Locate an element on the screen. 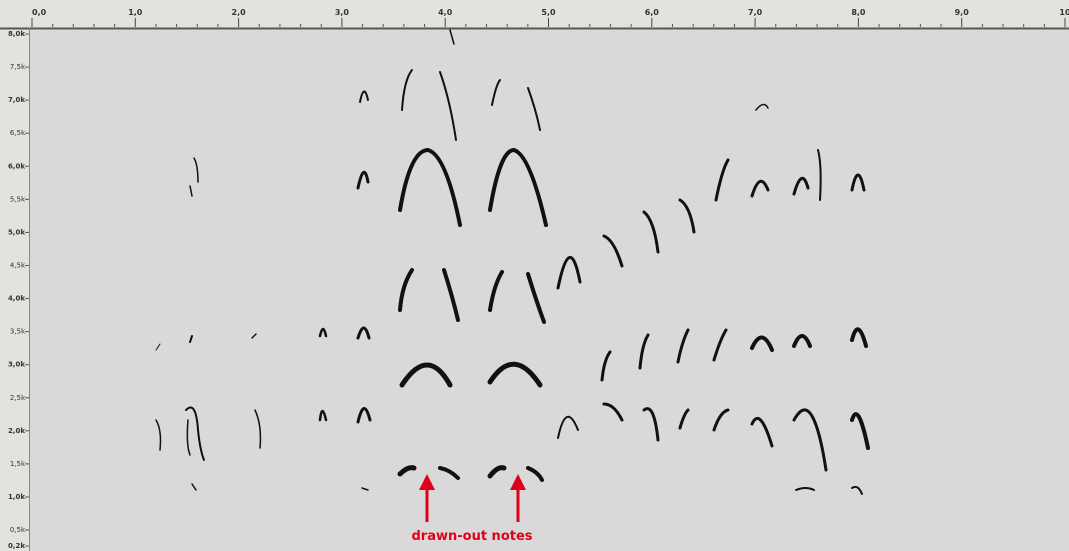 The image size is (1069, 551). y-tick-label: 6,0k is located at coordinates (16, 166).